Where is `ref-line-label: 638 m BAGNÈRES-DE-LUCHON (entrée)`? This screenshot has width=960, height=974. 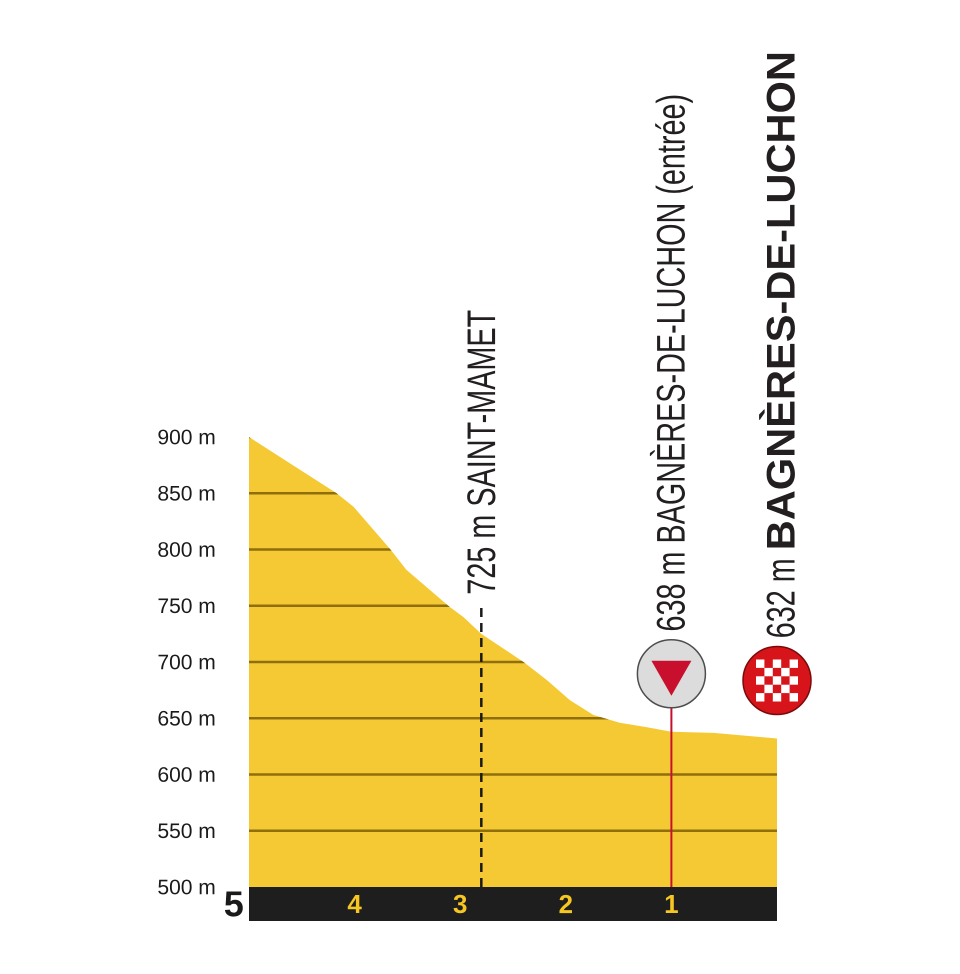
ref-line-label: 638 m BAGNÈRES-DE-LUCHON (entrée) is located at coordinates (671, 363).